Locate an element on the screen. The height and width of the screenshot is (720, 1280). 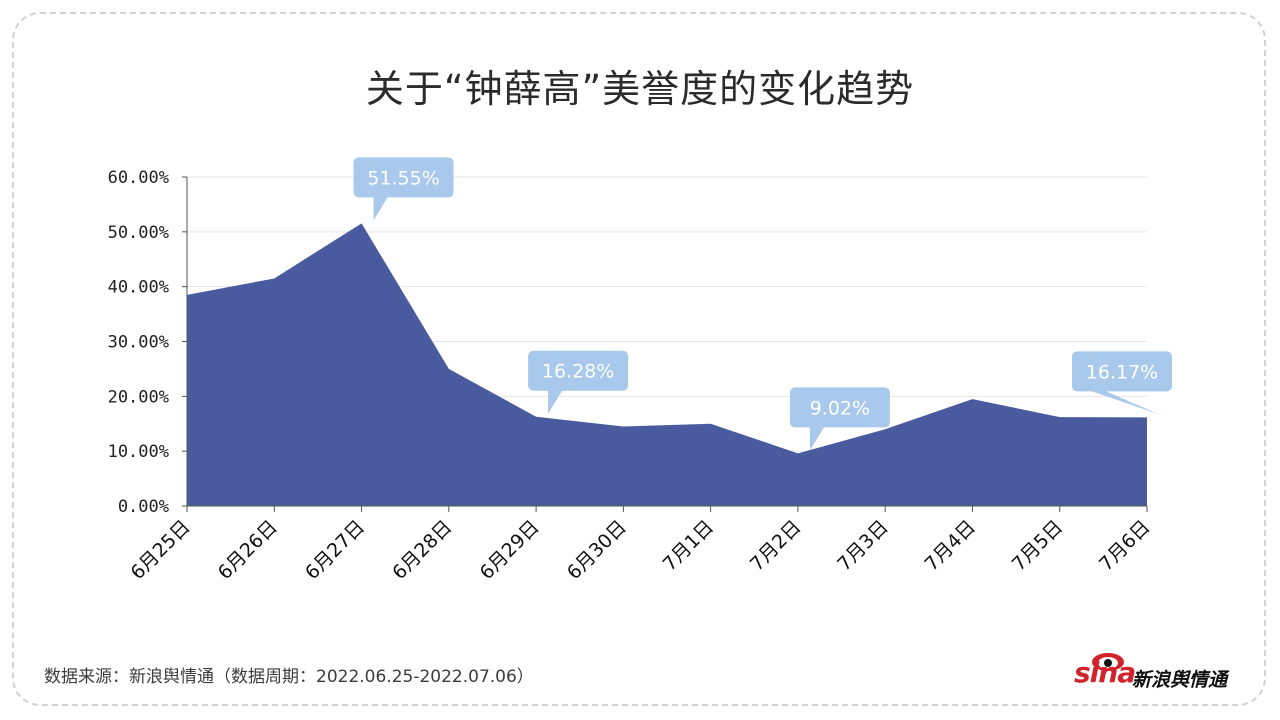
data-callout-label: 51.55% is located at coordinates (403, 178).